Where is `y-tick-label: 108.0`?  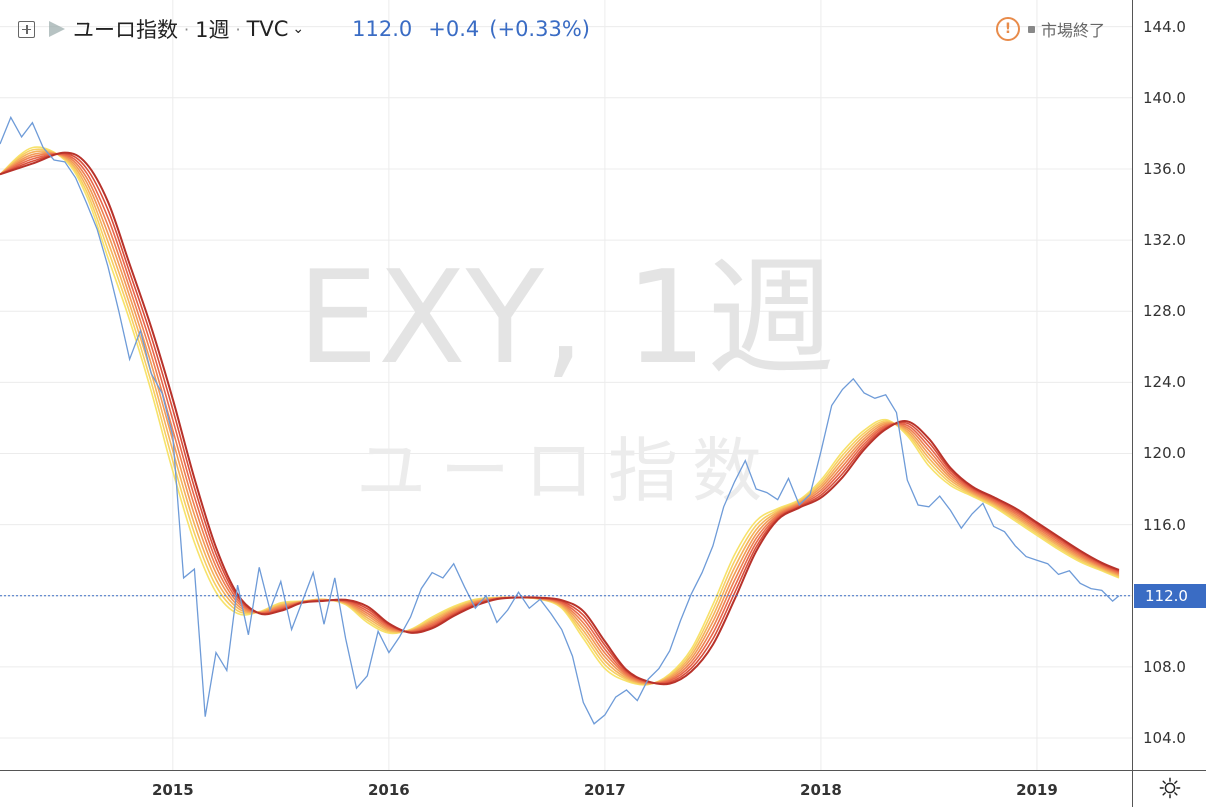 y-tick-label: 108.0 is located at coordinates (1164, 666).